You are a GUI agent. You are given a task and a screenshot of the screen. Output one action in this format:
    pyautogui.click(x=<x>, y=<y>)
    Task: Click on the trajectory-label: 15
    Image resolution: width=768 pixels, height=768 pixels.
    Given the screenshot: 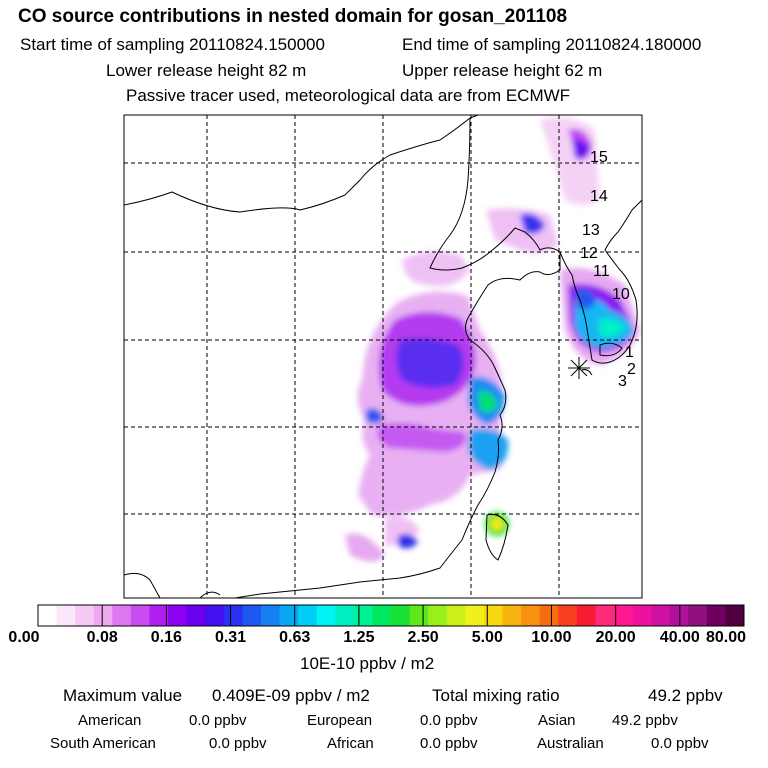 What is the action you would take?
    pyautogui.click(x=599, y=157)
    